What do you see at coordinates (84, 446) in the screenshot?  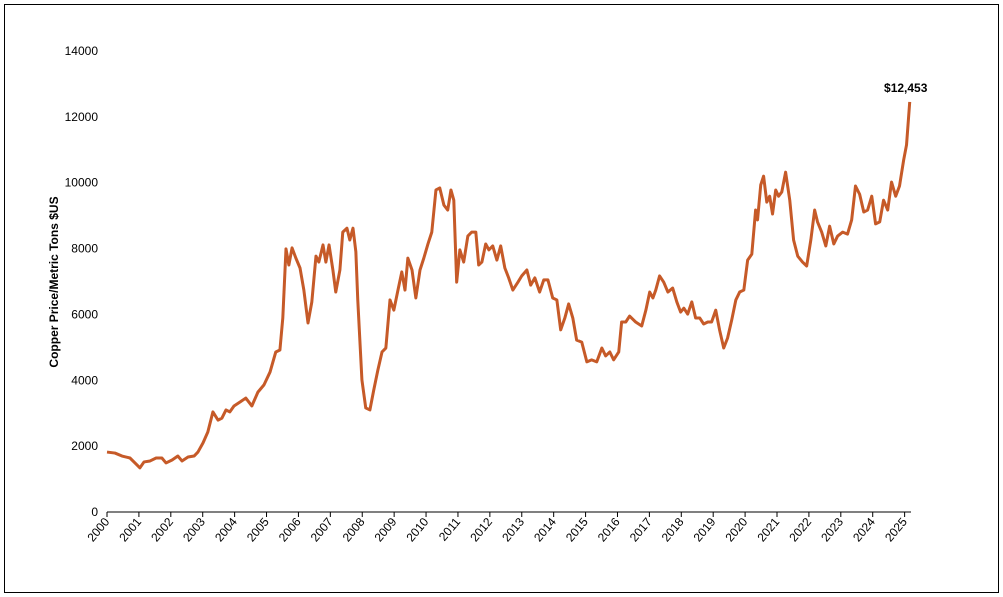 I see `y-tick-label: 2000` at bounding box center [84, 446].